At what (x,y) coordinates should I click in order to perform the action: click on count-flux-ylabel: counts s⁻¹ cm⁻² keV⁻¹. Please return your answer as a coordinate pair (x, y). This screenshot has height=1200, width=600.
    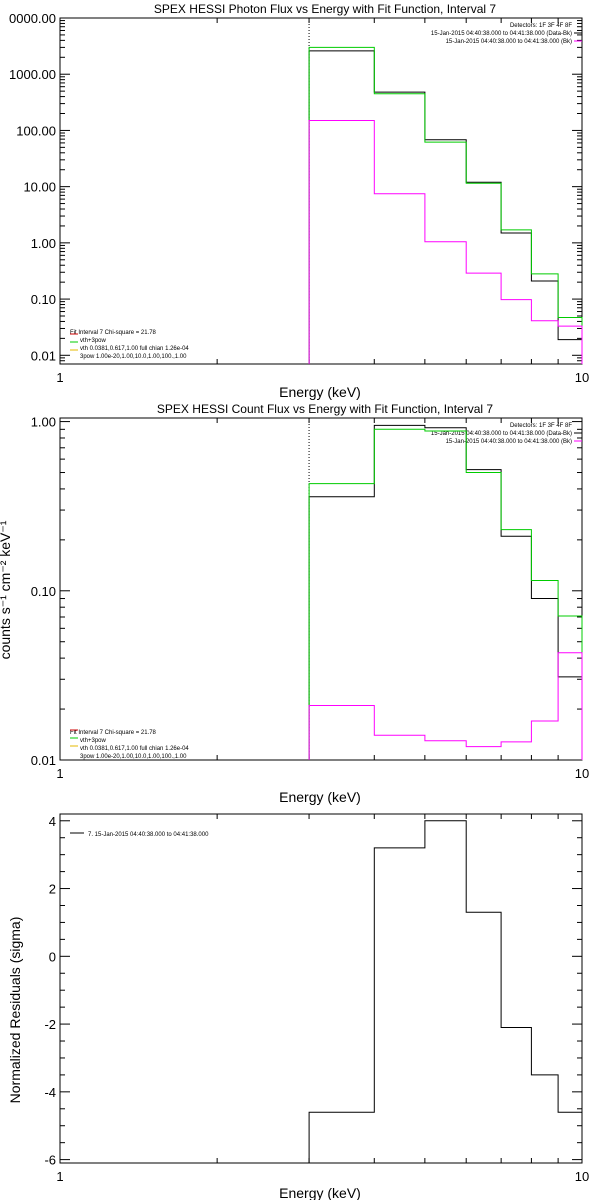
    Looking at the image, I should click on (6, 589).